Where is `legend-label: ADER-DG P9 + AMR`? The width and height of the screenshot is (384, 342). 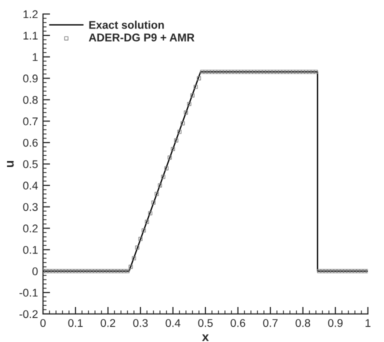 legend-label: ADER-DG P9 + AMR is located at coordinates (141, 38).